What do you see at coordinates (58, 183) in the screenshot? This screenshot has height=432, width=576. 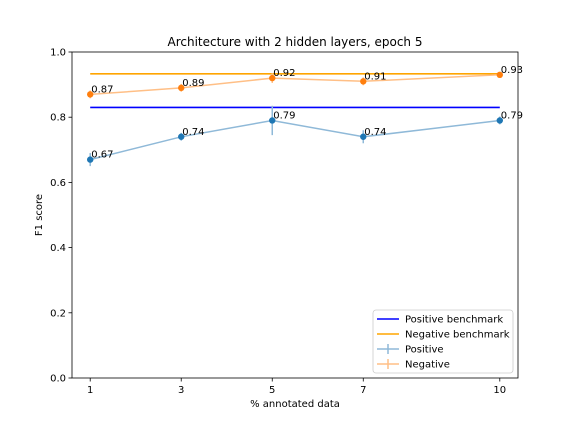 I see `y-tick-label-3: 0.6` at bounding box center [58, 183].